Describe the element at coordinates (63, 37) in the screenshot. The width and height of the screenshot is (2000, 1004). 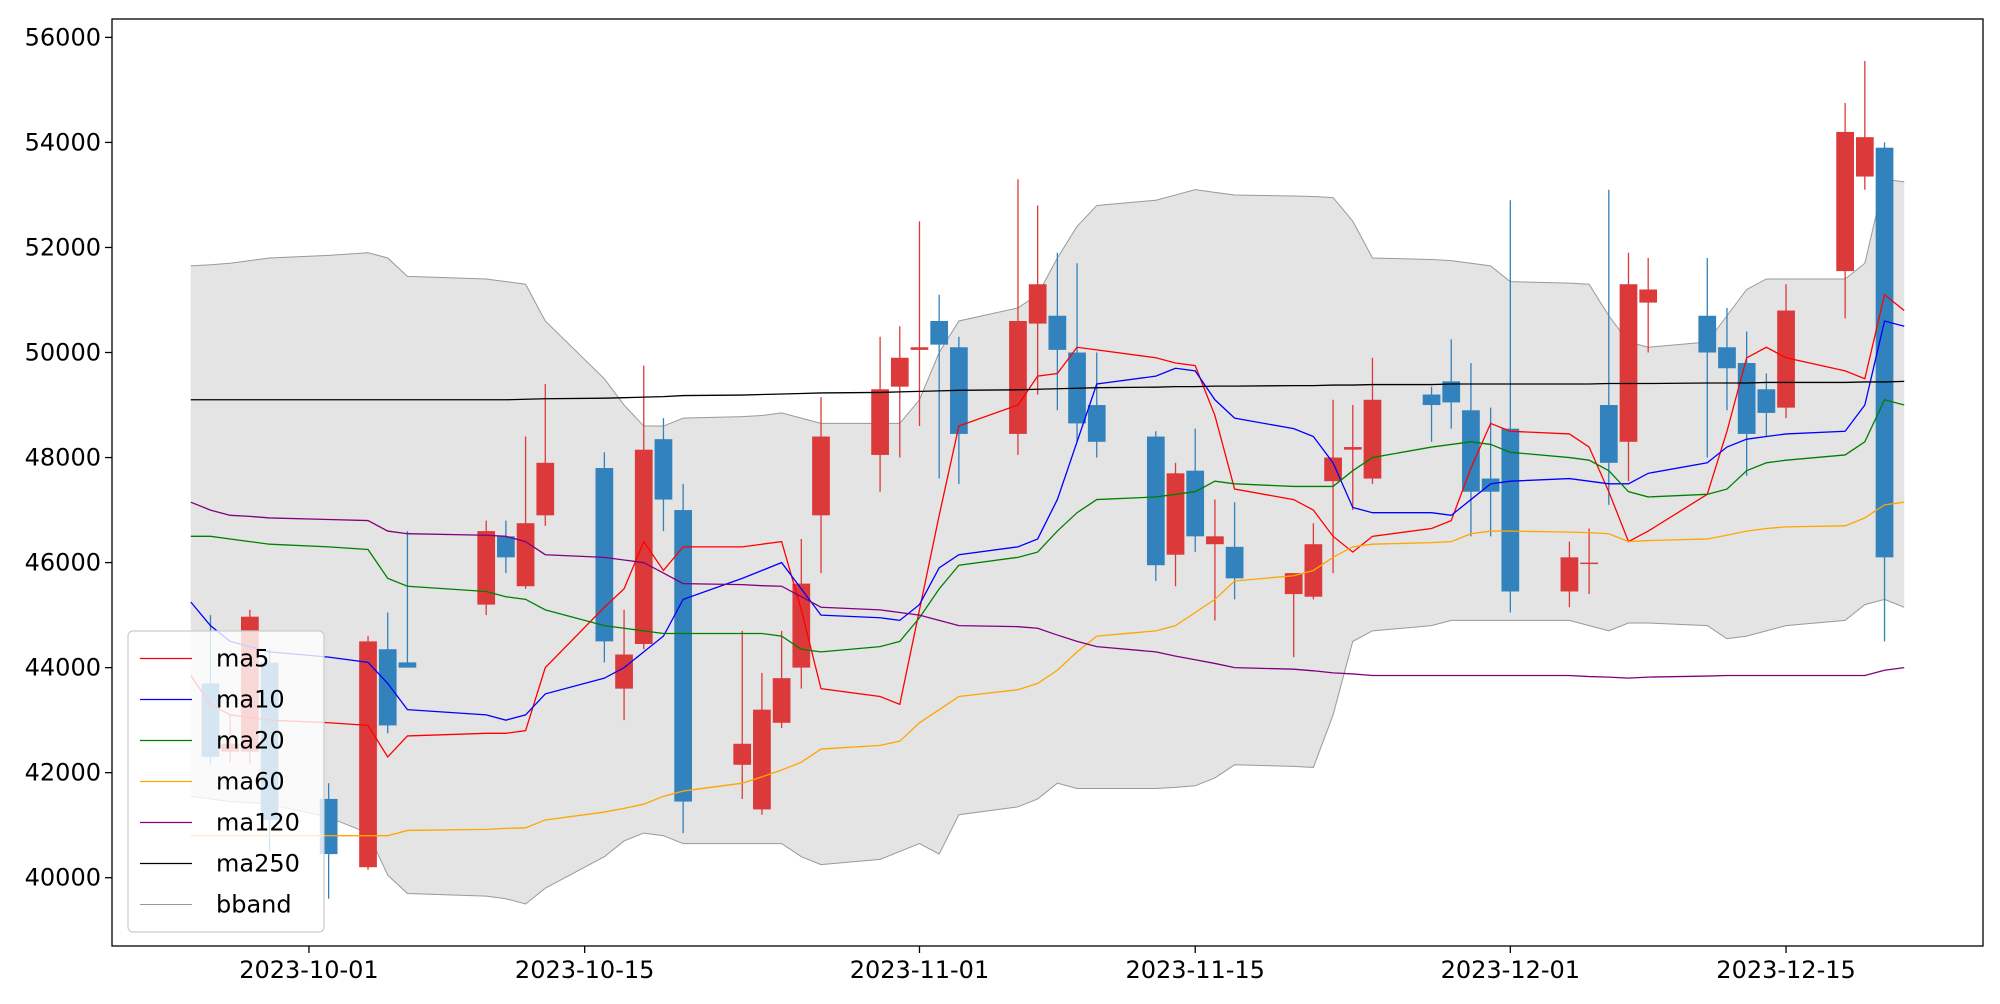
I see `y-tick-label: 56000` at that location.